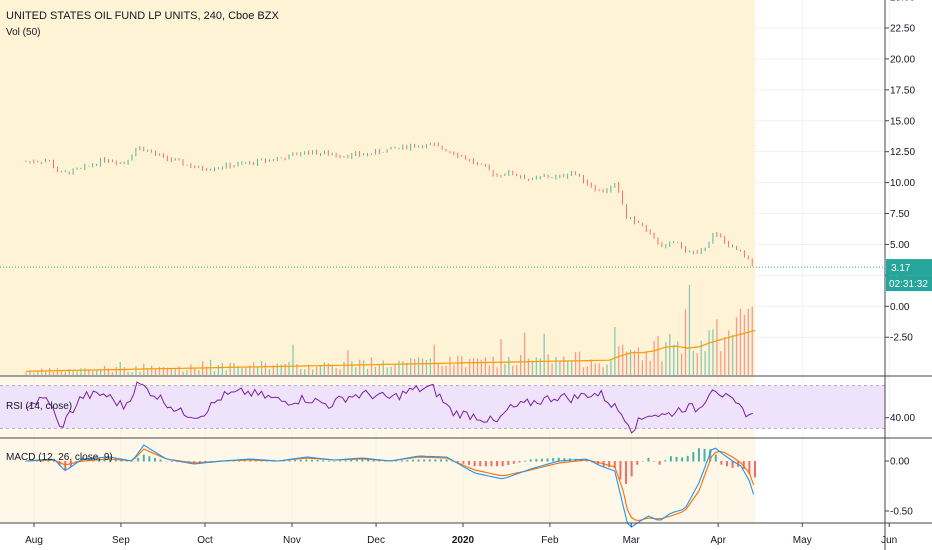 The height and width of the screenshot is (550, 932). I want to click on rsi-tick-label: 40.00, so click(902, 418).